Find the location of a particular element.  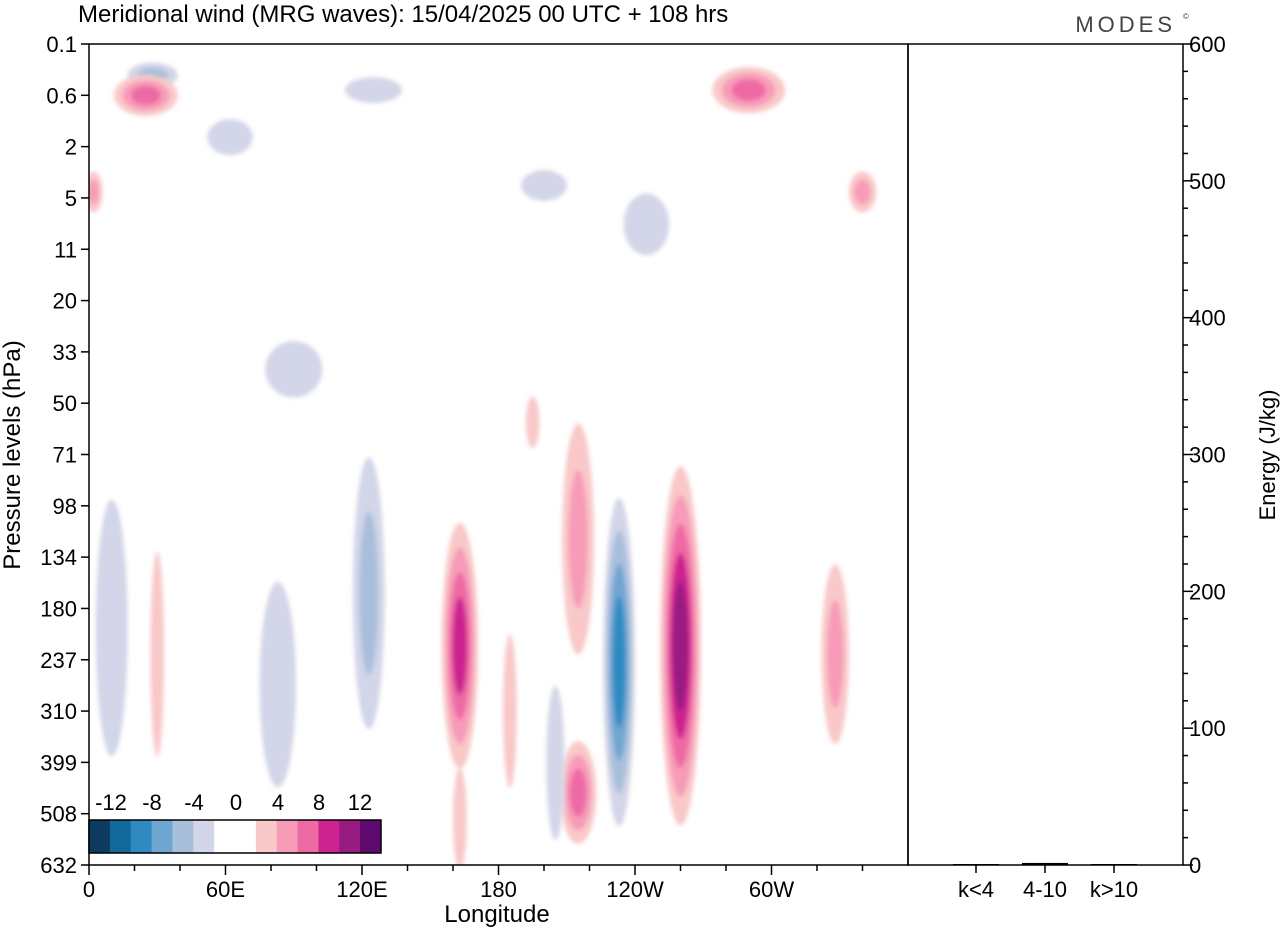

x-tick-label: 60W is located at coordinates (771, 889).